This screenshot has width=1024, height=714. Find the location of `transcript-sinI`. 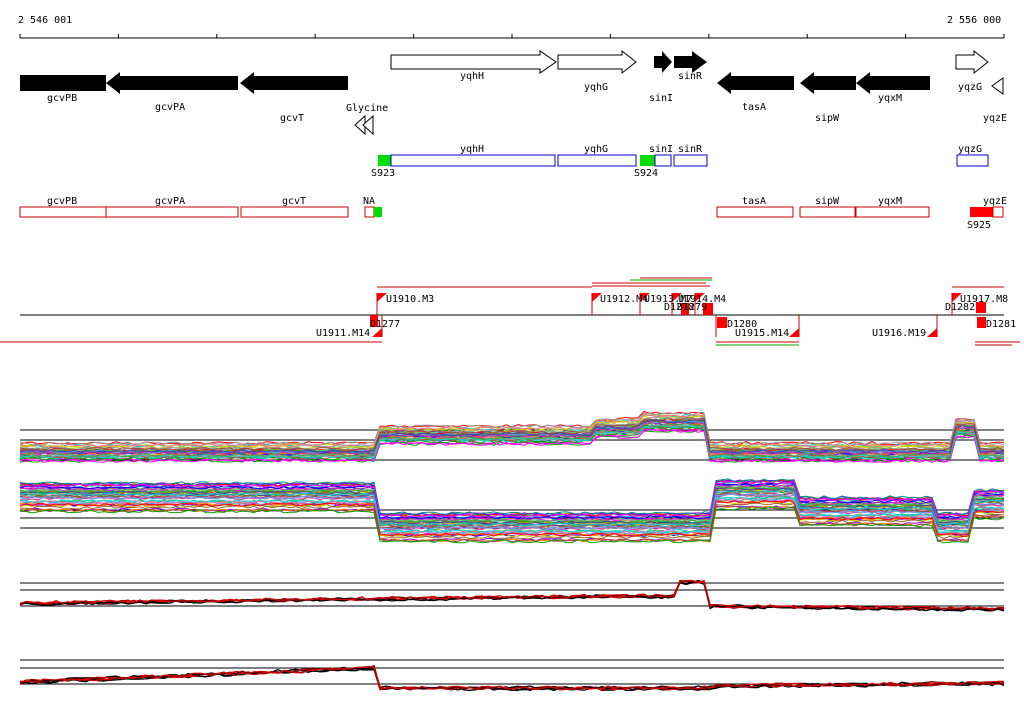

transcript-sinI is located at coordinates (663, 160).